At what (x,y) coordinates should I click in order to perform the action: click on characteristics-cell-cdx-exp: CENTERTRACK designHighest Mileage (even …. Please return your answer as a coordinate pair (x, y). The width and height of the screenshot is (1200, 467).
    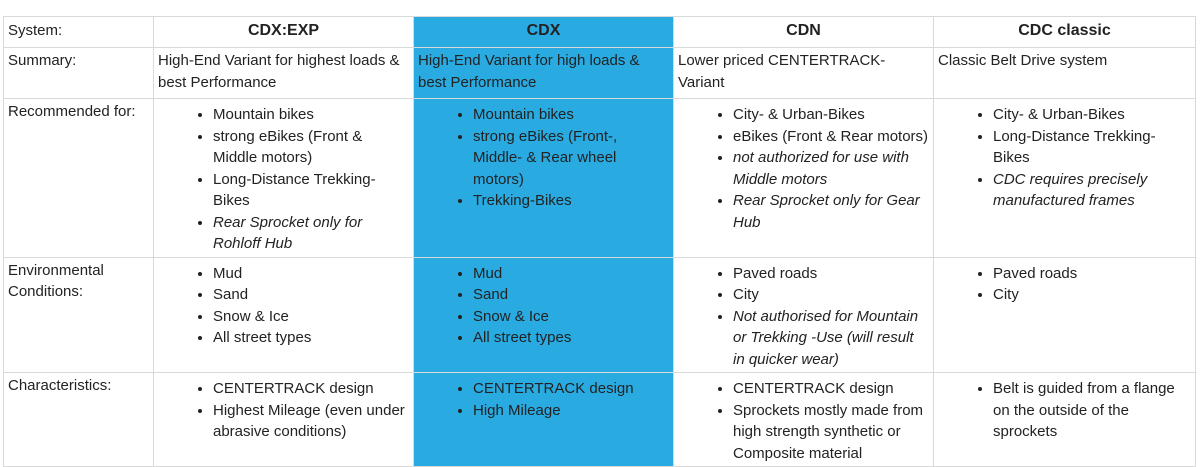
    Looking at the image, I should click on (283, 419).